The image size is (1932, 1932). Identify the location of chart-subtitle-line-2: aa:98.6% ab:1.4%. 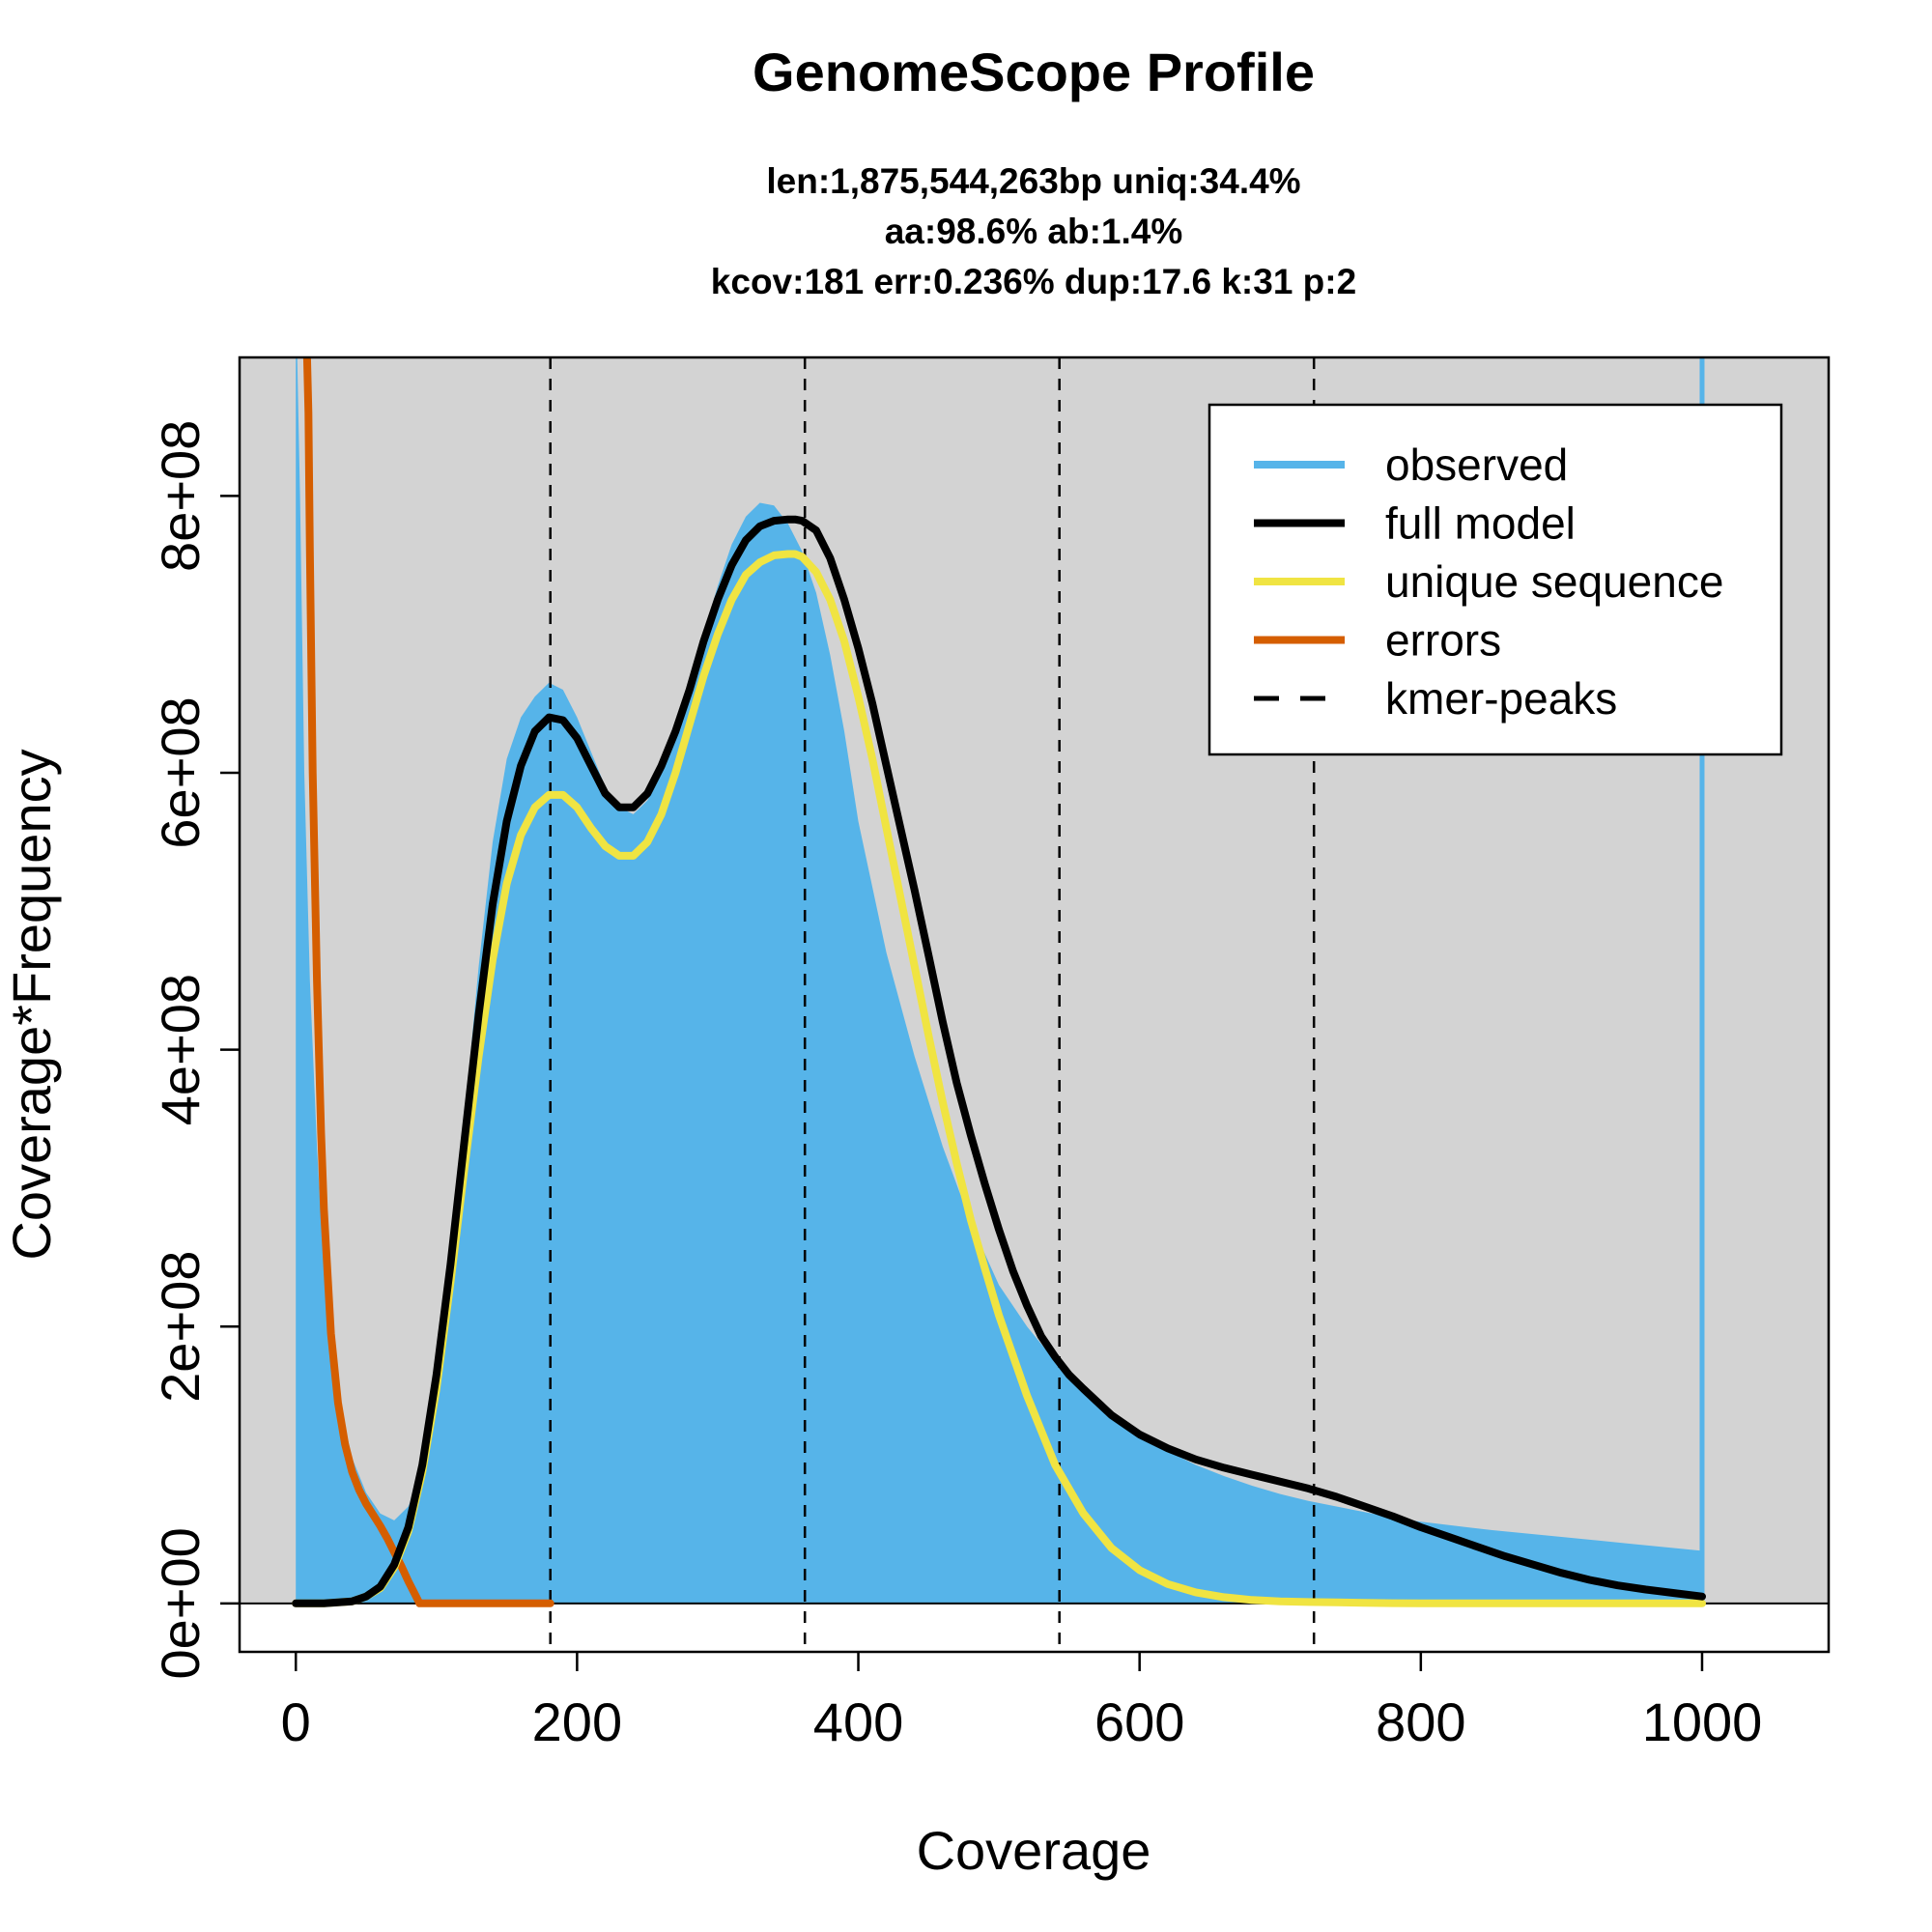
(1034, 231).